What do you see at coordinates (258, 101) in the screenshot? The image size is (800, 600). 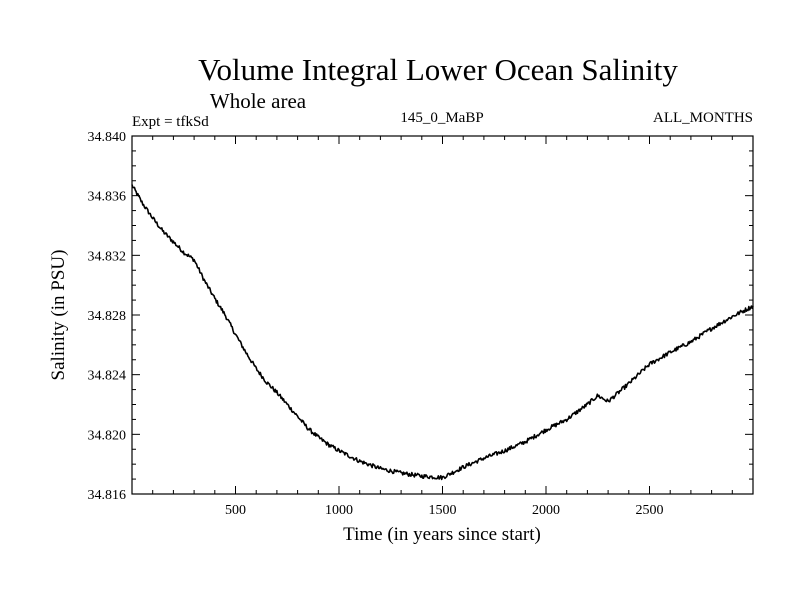 I see `chart-subtitle: Whole area` at bounding box center [258, 101].